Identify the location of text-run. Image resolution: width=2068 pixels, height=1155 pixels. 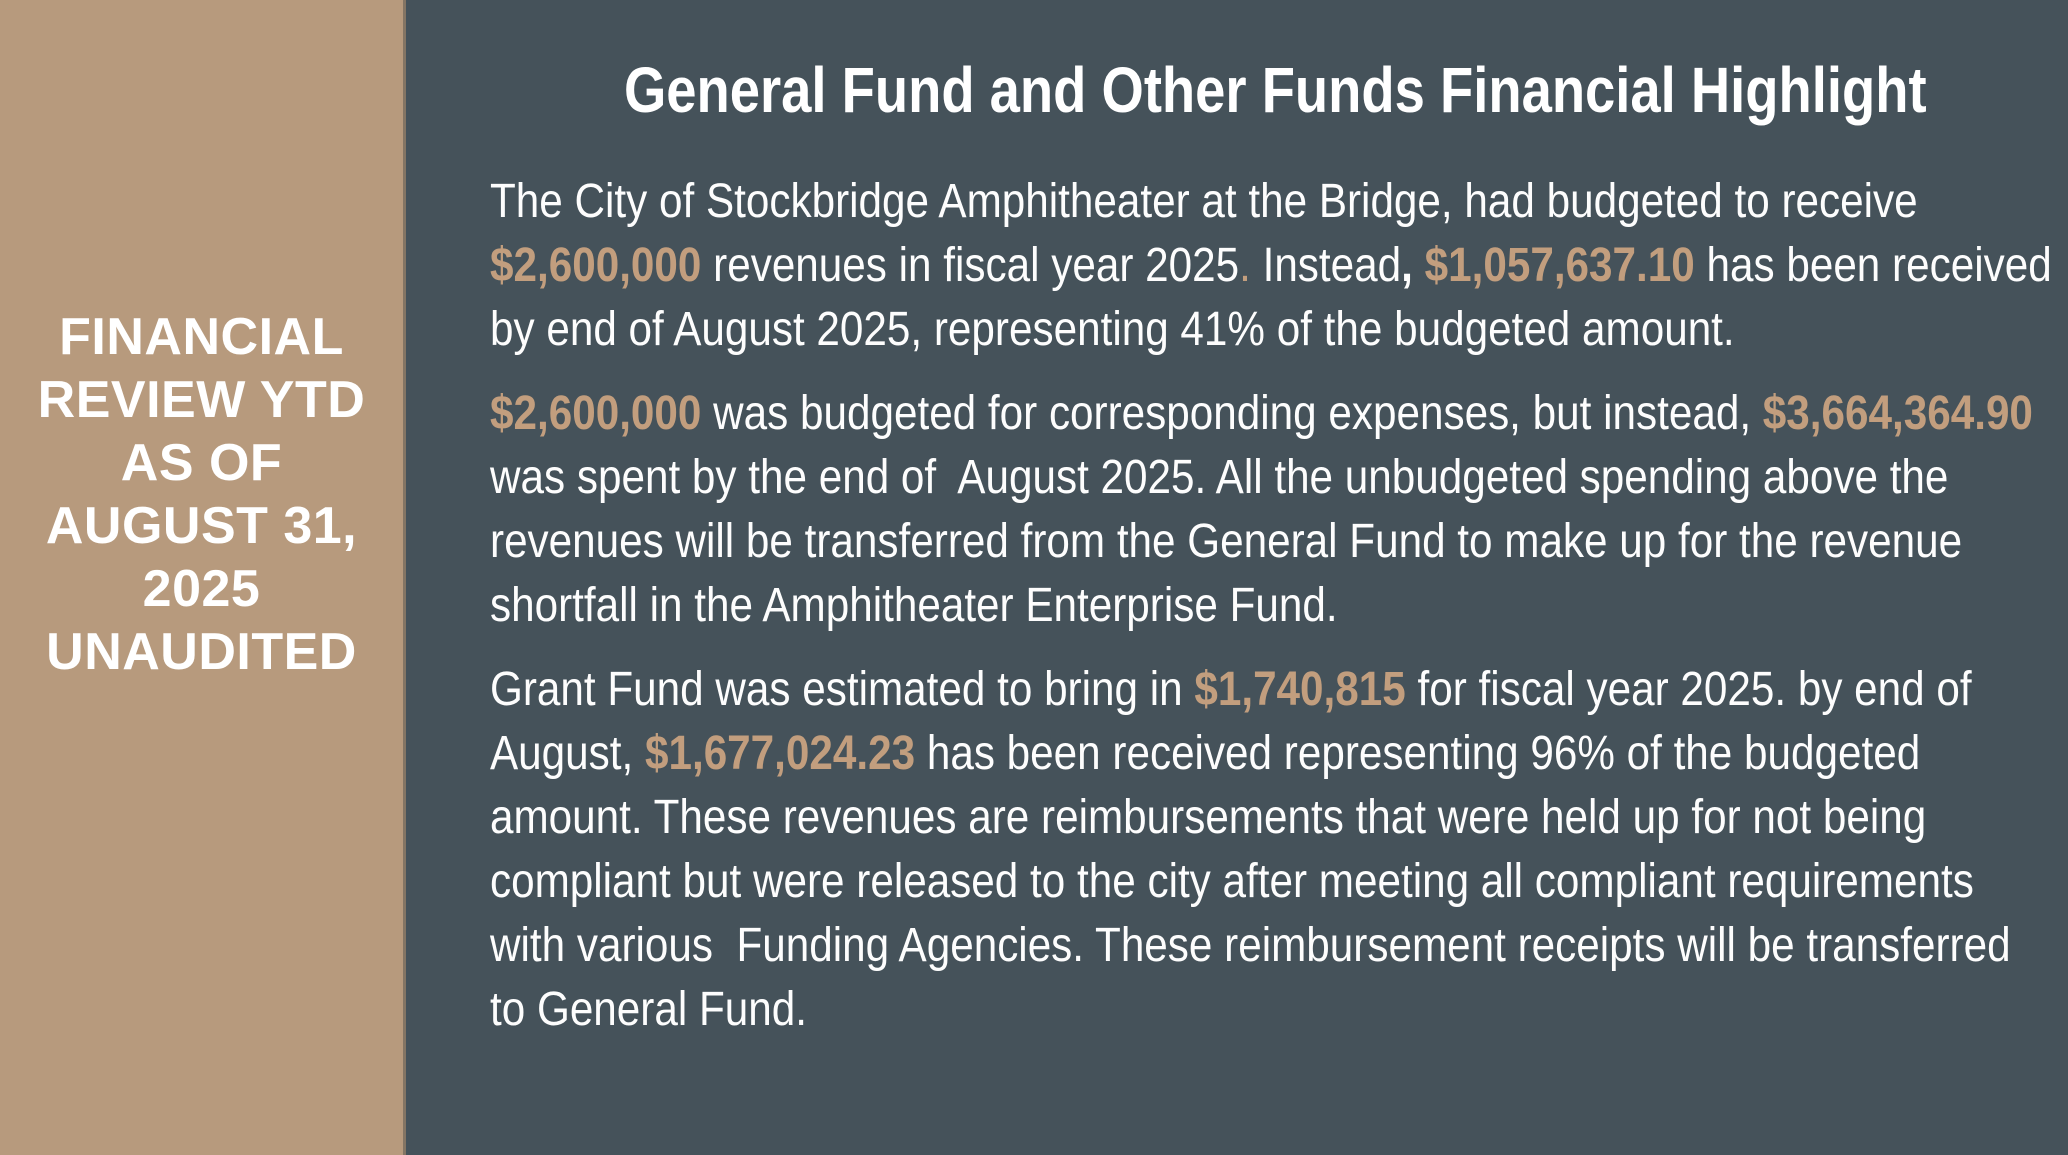
(1419, 265).